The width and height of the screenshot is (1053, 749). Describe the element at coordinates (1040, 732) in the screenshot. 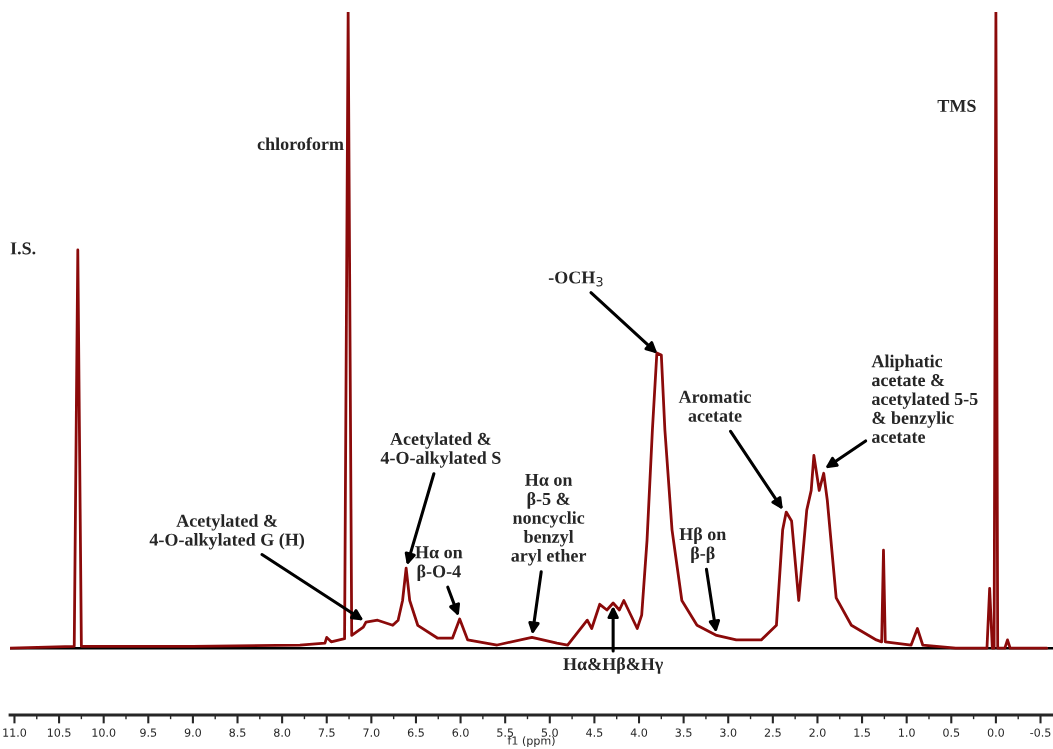

I see `x-tick-label: -0.5` at that location.